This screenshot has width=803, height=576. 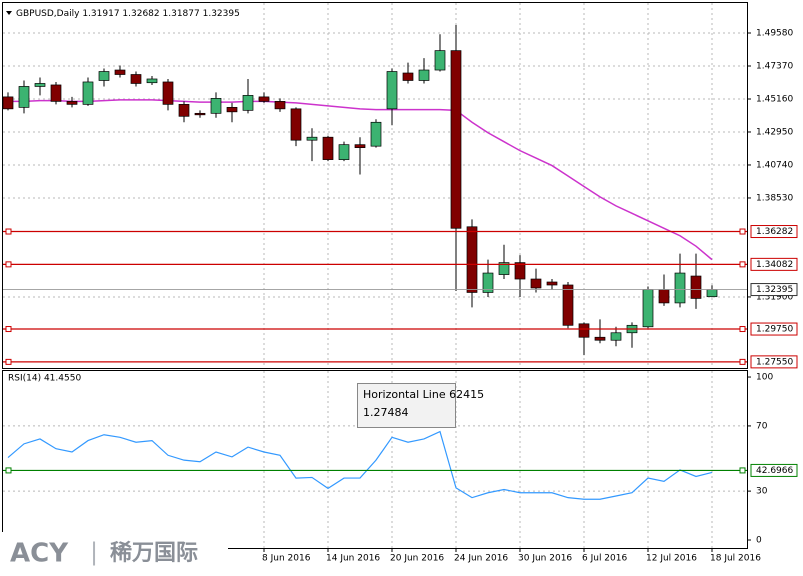 I want to click on y-tick-label: 1.45160, so click(x=774, y=99).